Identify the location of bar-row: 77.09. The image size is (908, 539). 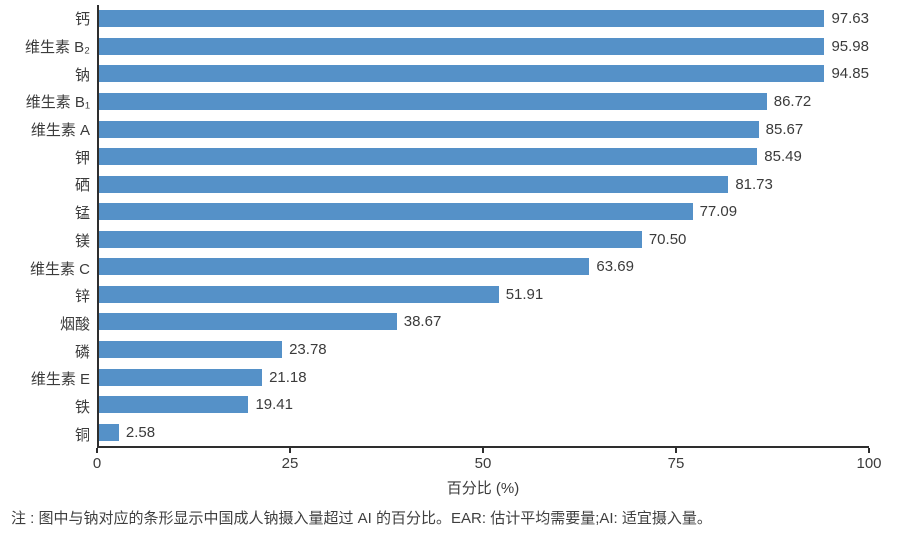
(484, 212).